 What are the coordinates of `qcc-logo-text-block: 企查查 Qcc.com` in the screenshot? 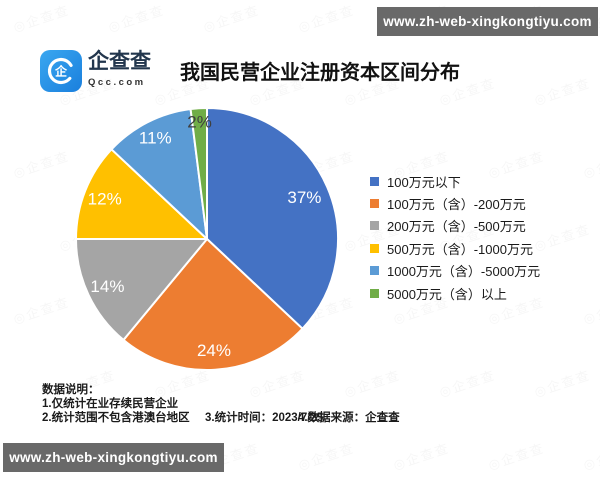 It's located at (119, 69).